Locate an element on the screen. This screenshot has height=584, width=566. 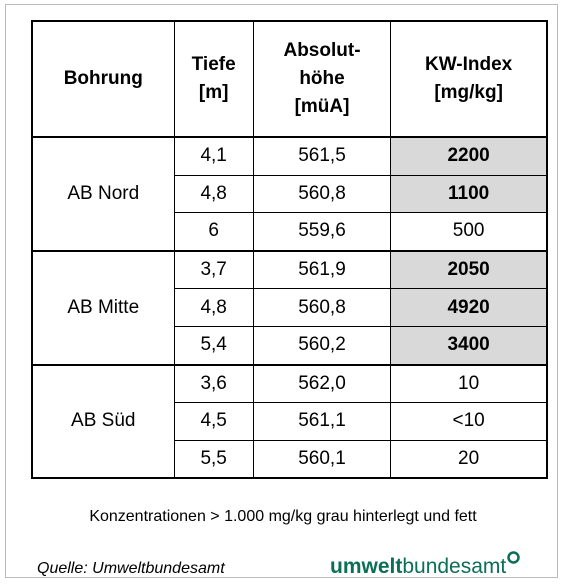
cell: 5,4 is located at coordinates (213, 345).